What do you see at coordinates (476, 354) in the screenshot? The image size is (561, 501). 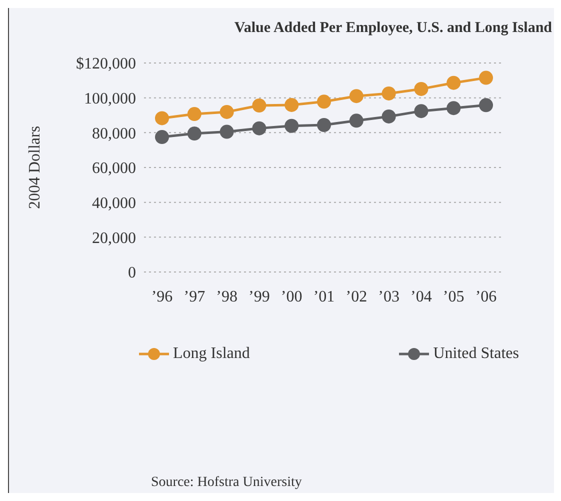 I see `legend-label: United States` at bounding box center [476, 354].